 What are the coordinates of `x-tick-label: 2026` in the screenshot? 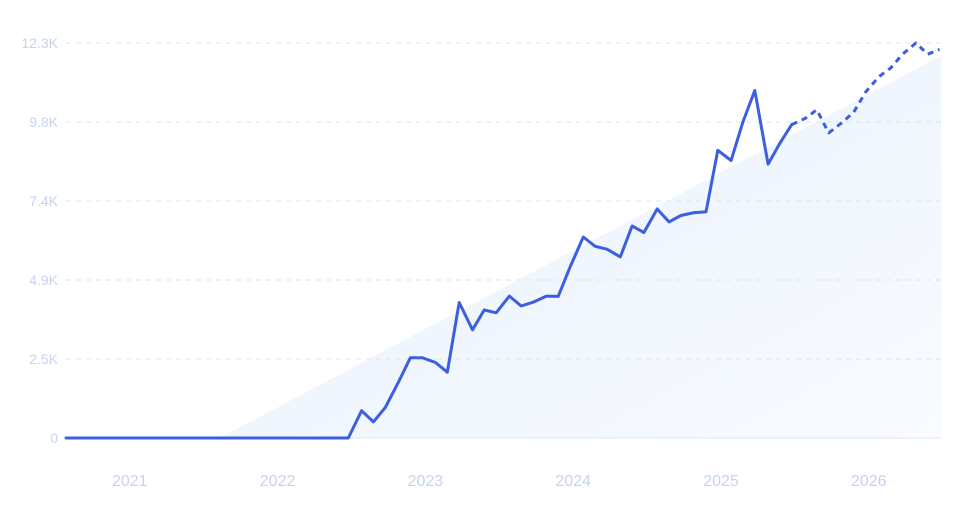 It's located at (869, 481).